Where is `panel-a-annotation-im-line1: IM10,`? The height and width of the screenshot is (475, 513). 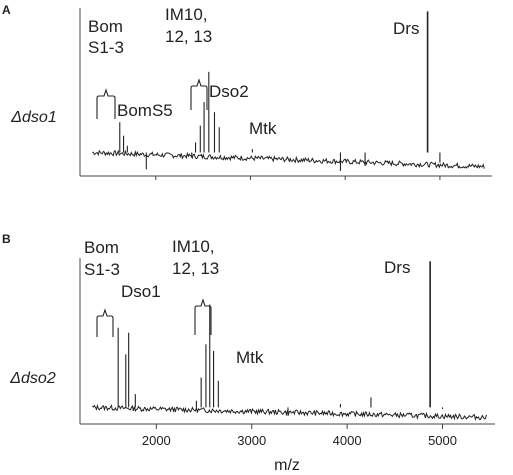
panel-a-annotation-im-line1: IM10, is located at coordinates (186, 14).